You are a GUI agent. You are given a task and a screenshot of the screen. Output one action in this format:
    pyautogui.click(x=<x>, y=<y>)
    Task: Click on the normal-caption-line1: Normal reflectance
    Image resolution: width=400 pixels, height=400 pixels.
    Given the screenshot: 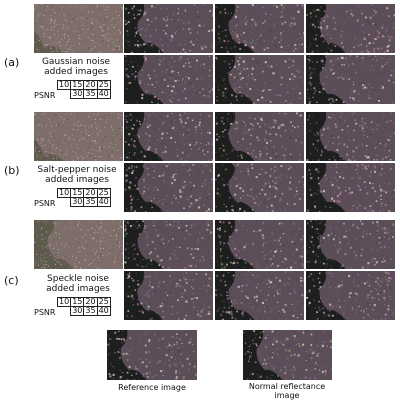 What is the action you would take?
    pyautogui.click(x=287, y=386)
    